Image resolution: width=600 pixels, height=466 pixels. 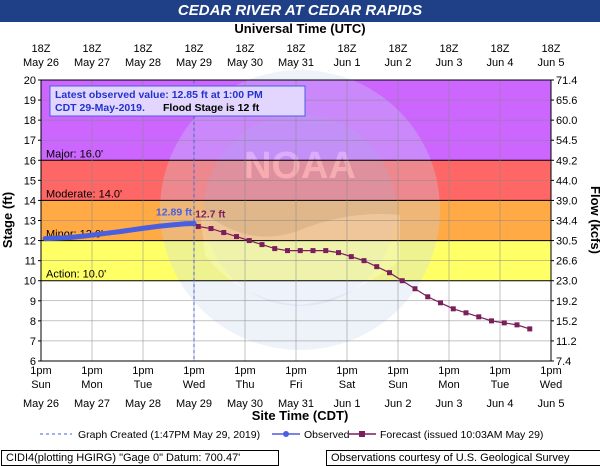 I want to click on x-axis-label: Site Time (CDT), so click(x=300, y=415).